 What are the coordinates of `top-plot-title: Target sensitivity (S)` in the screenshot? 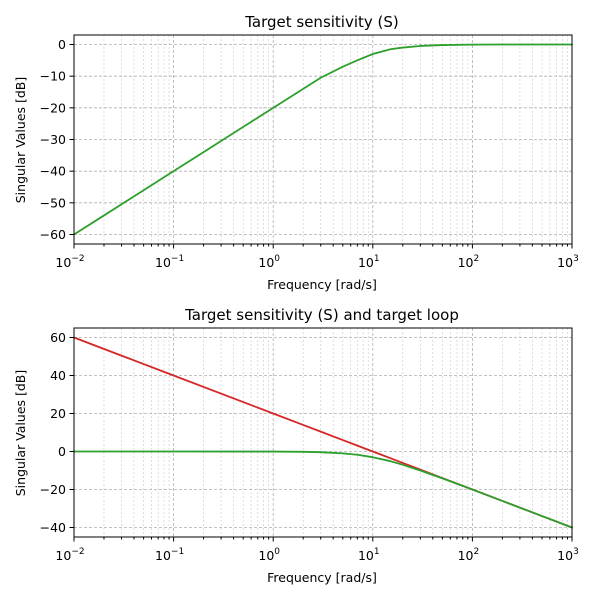 It's located at (321, 22).